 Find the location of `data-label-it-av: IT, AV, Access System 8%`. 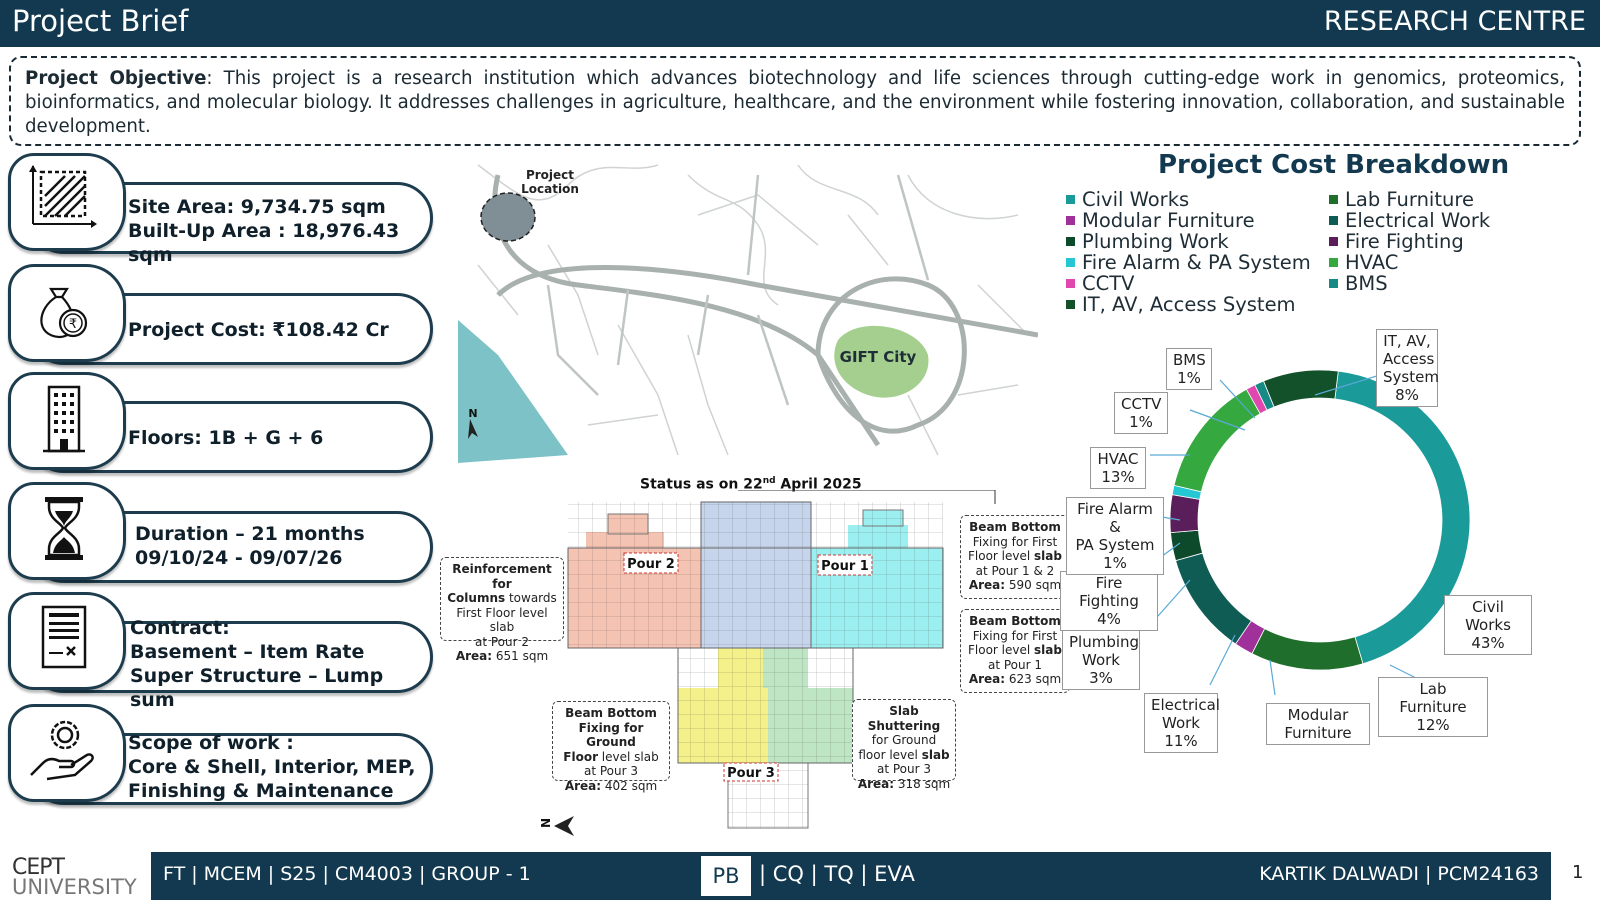

data-label-it-av: IT, AV, Access System 8% is located at coordinates (1407, 368).